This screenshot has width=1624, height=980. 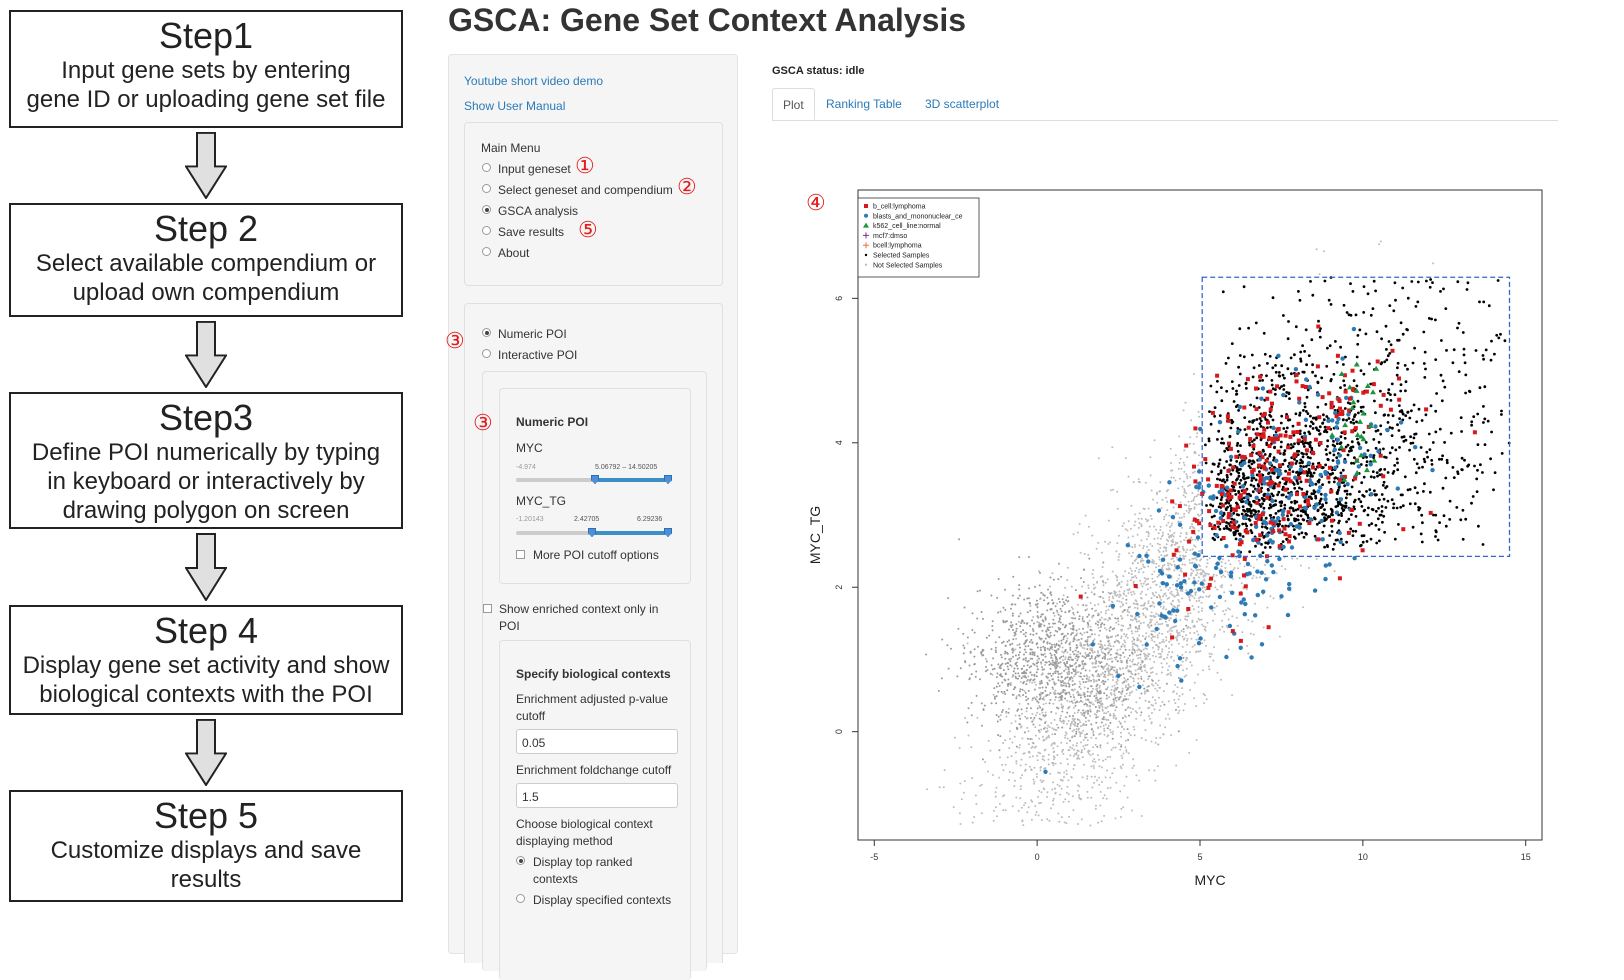 What do you see at coordinates (533, 81) in the screenshot?
I see `youtube-demo-link: Youtube short video demo` at bounding box center [533, 81].